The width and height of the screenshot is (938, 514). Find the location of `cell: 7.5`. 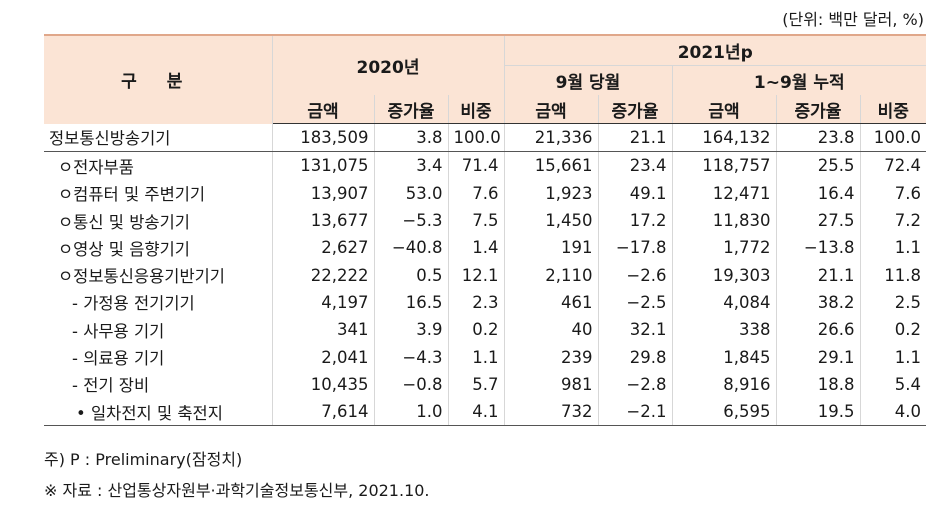

cell: 7.5 is located at coordinates (475, 220).